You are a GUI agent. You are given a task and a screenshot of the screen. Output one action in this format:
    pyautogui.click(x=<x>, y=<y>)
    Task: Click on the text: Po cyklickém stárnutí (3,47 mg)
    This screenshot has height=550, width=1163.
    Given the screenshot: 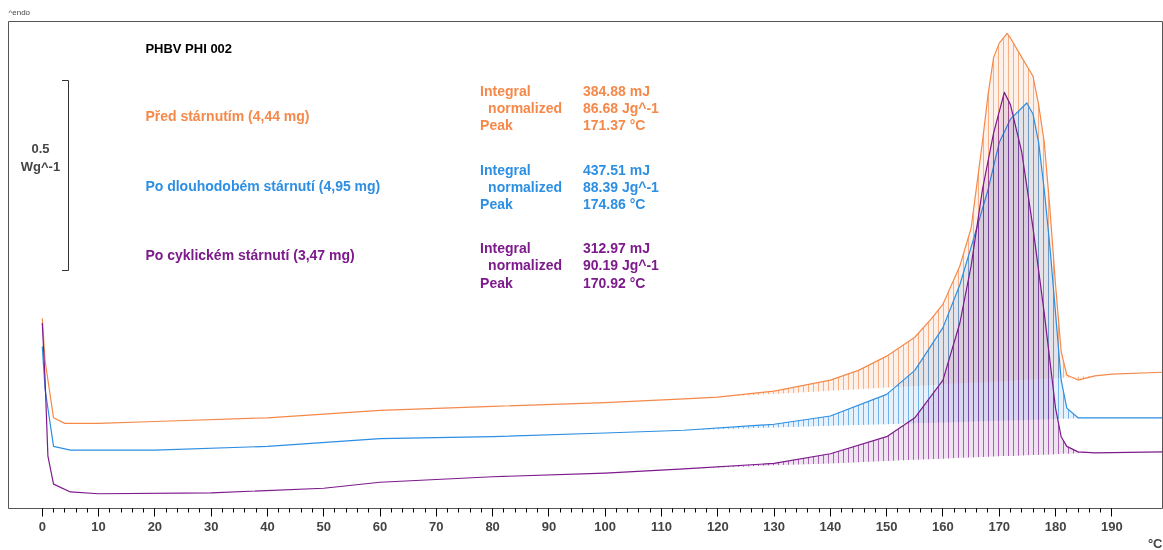 What is the action you would take?
    pyautogui.click(x=250, y=255)
    